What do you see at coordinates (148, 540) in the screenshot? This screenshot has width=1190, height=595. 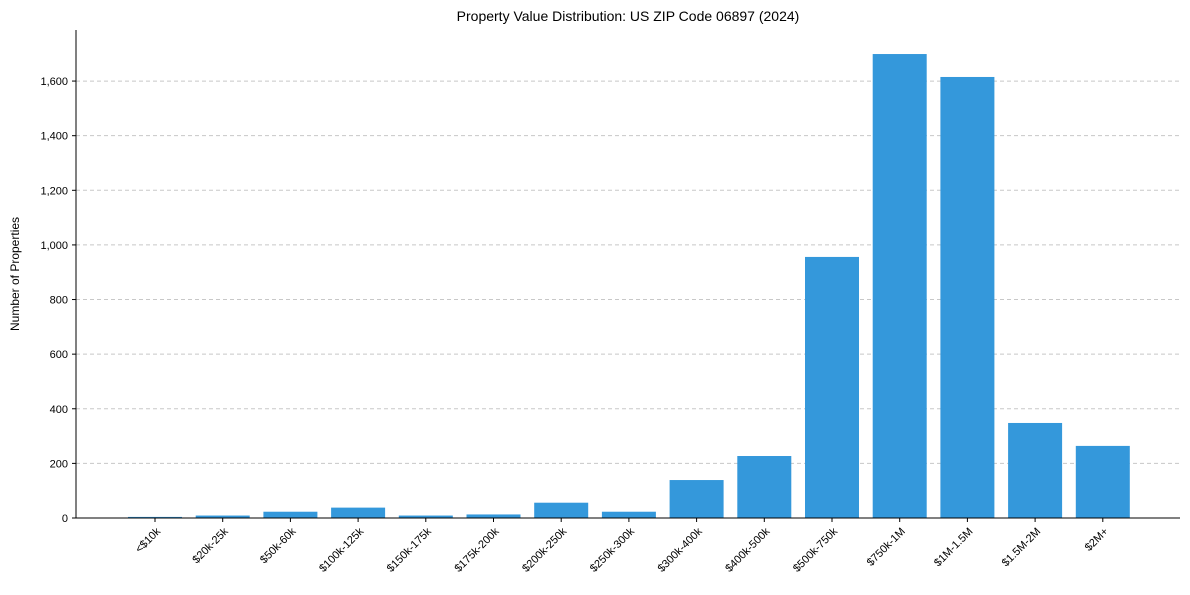 I see `x-tick-label: <$10k` at bounding box center [148, 540].